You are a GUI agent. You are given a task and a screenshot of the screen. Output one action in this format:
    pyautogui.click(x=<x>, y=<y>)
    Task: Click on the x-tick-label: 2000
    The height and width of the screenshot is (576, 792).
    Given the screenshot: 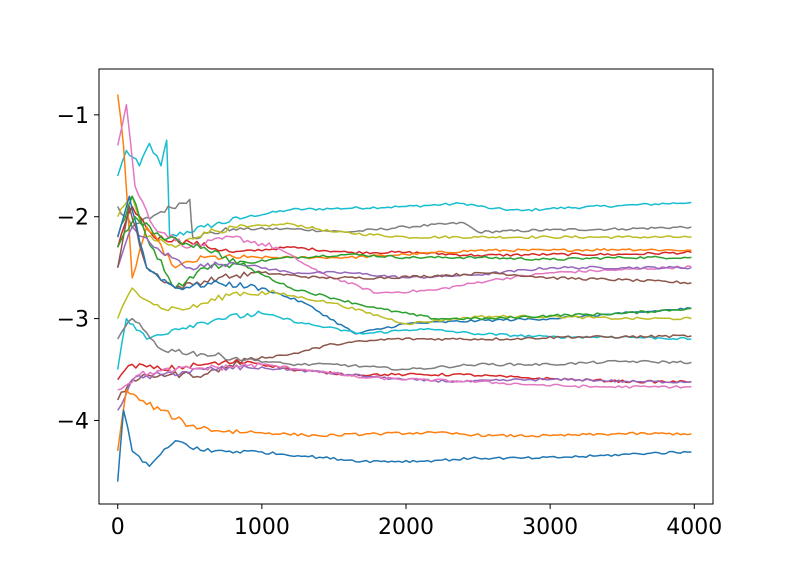 What is the action you would take?
    pyautogui.click(x=406, y=527)
    